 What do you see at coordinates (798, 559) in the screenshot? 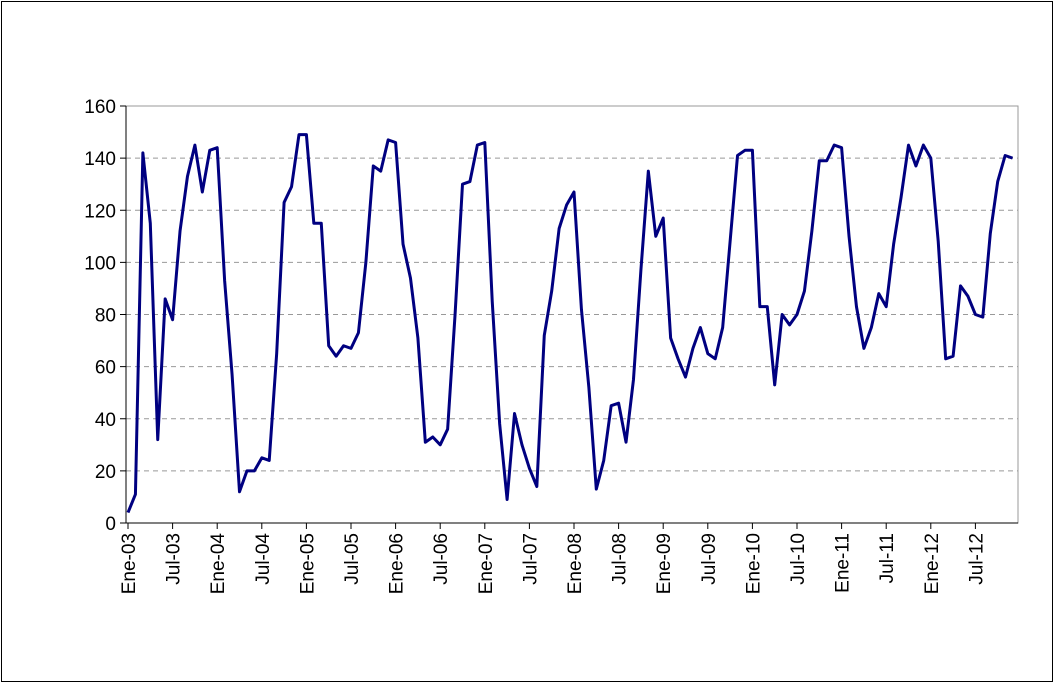
I see `x-tick-label: Jul-10` at bounding box center [798, 559].